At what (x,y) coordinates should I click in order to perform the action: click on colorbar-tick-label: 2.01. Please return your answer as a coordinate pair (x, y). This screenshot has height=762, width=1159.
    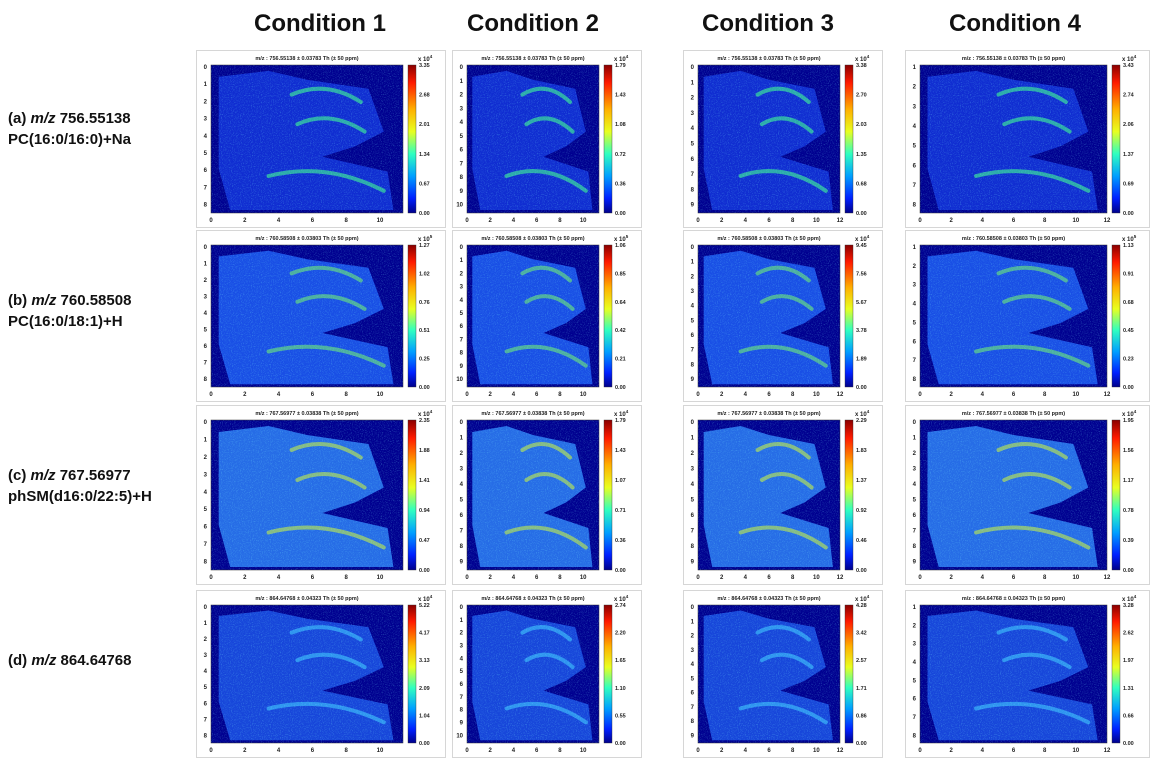
    Looking at the image, I should click on (424, 125).